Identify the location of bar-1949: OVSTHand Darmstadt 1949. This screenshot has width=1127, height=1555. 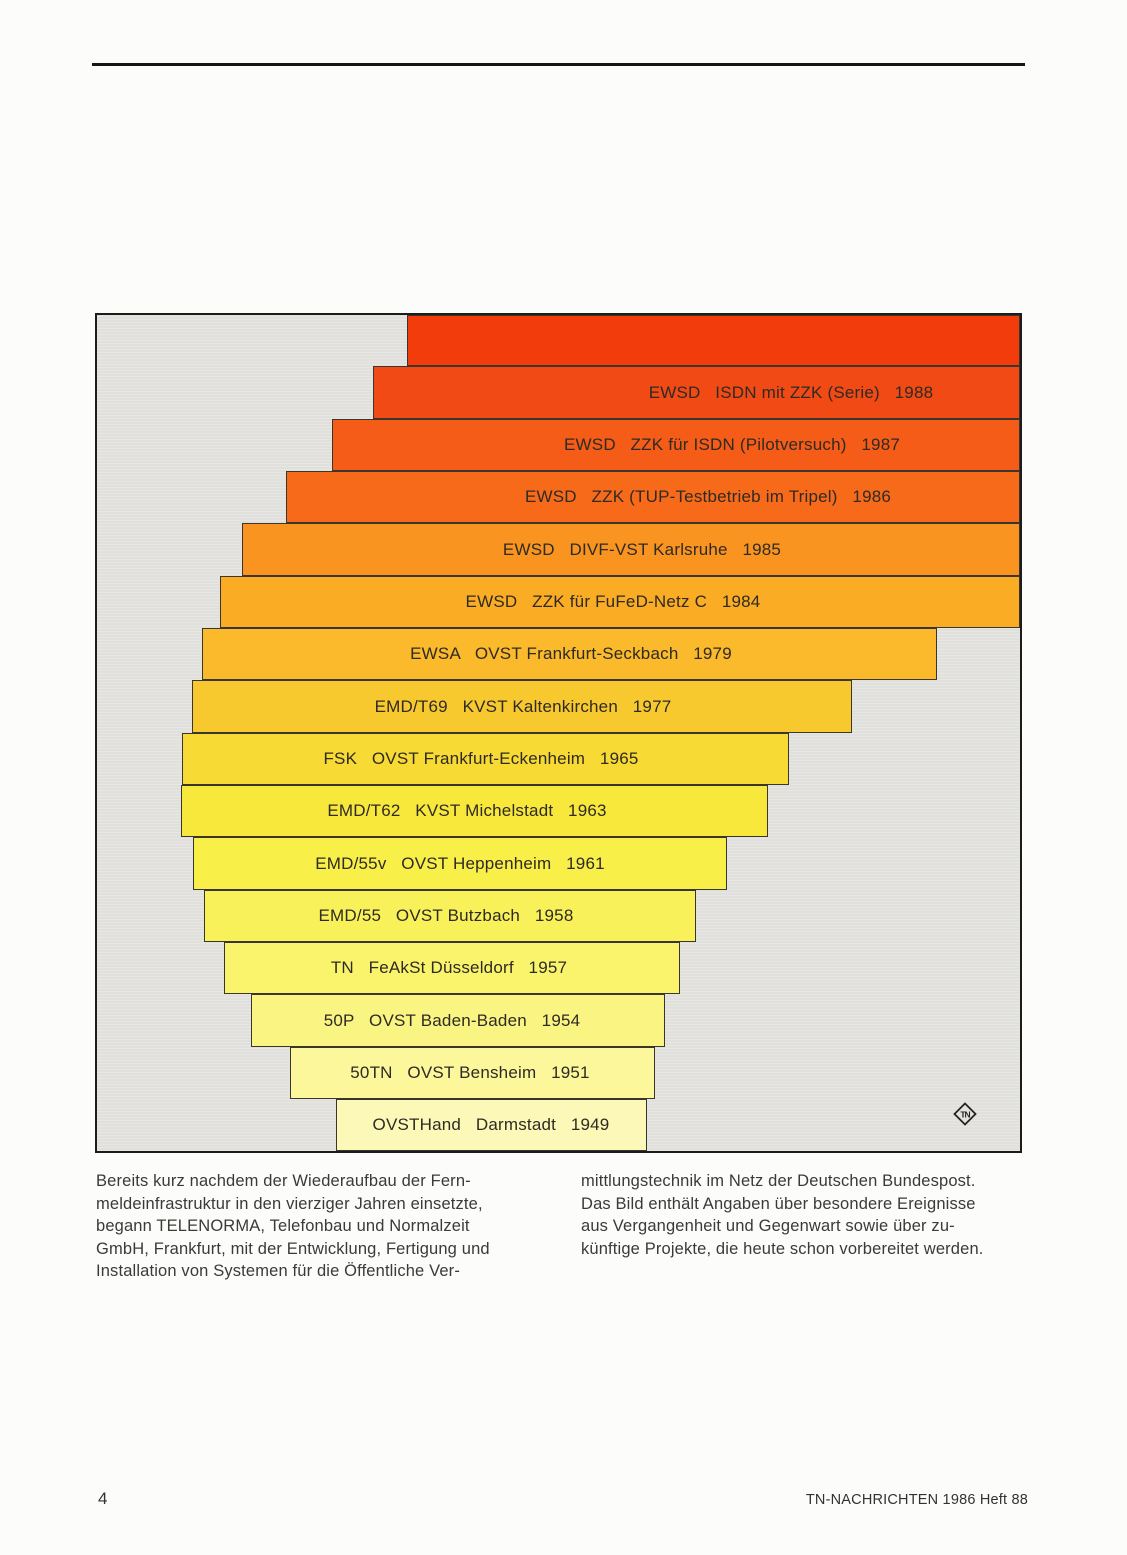
(491, 1125).